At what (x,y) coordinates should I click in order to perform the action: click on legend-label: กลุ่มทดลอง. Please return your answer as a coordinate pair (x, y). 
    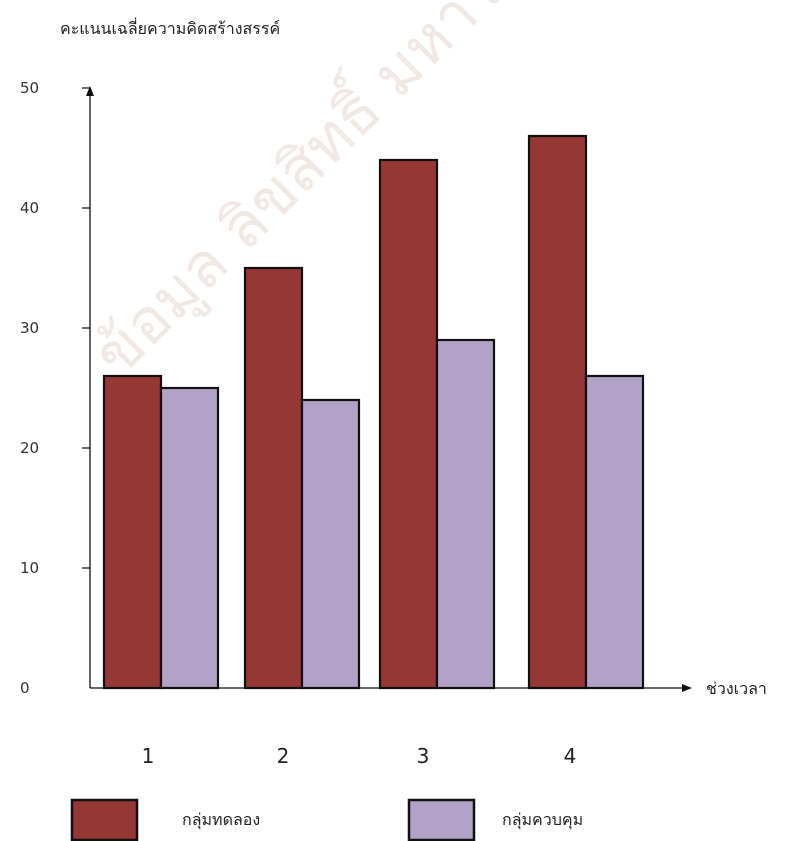
    Looking at the image, I should click on (221, 820).